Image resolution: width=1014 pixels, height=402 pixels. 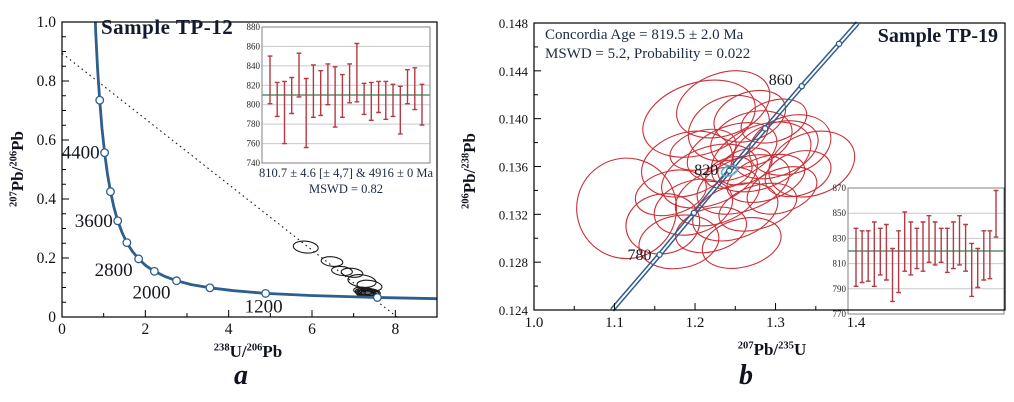 I want to click on age-labels: 780 820 860, so click(x=710, y=168).